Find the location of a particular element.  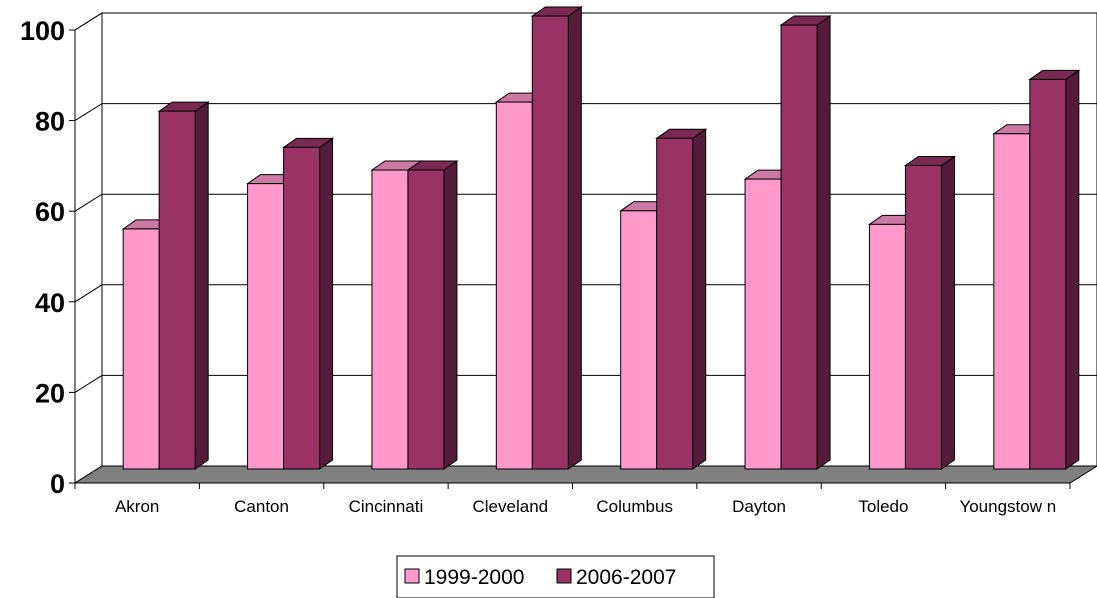

x-tick-label: Youngstow n is located at coordinates (1007, 506).